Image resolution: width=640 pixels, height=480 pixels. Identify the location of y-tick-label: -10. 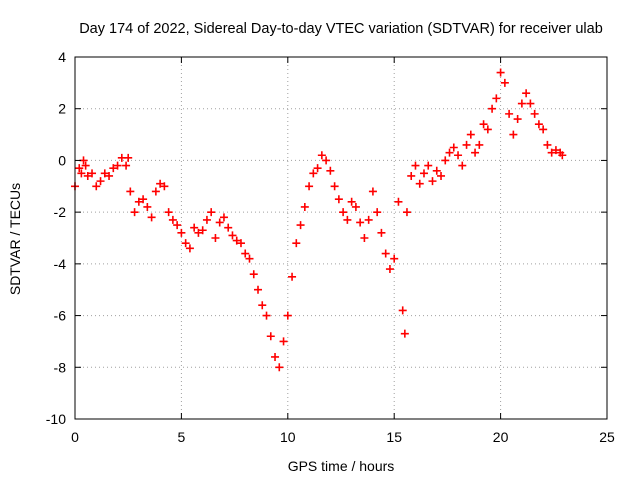
(56, 419).